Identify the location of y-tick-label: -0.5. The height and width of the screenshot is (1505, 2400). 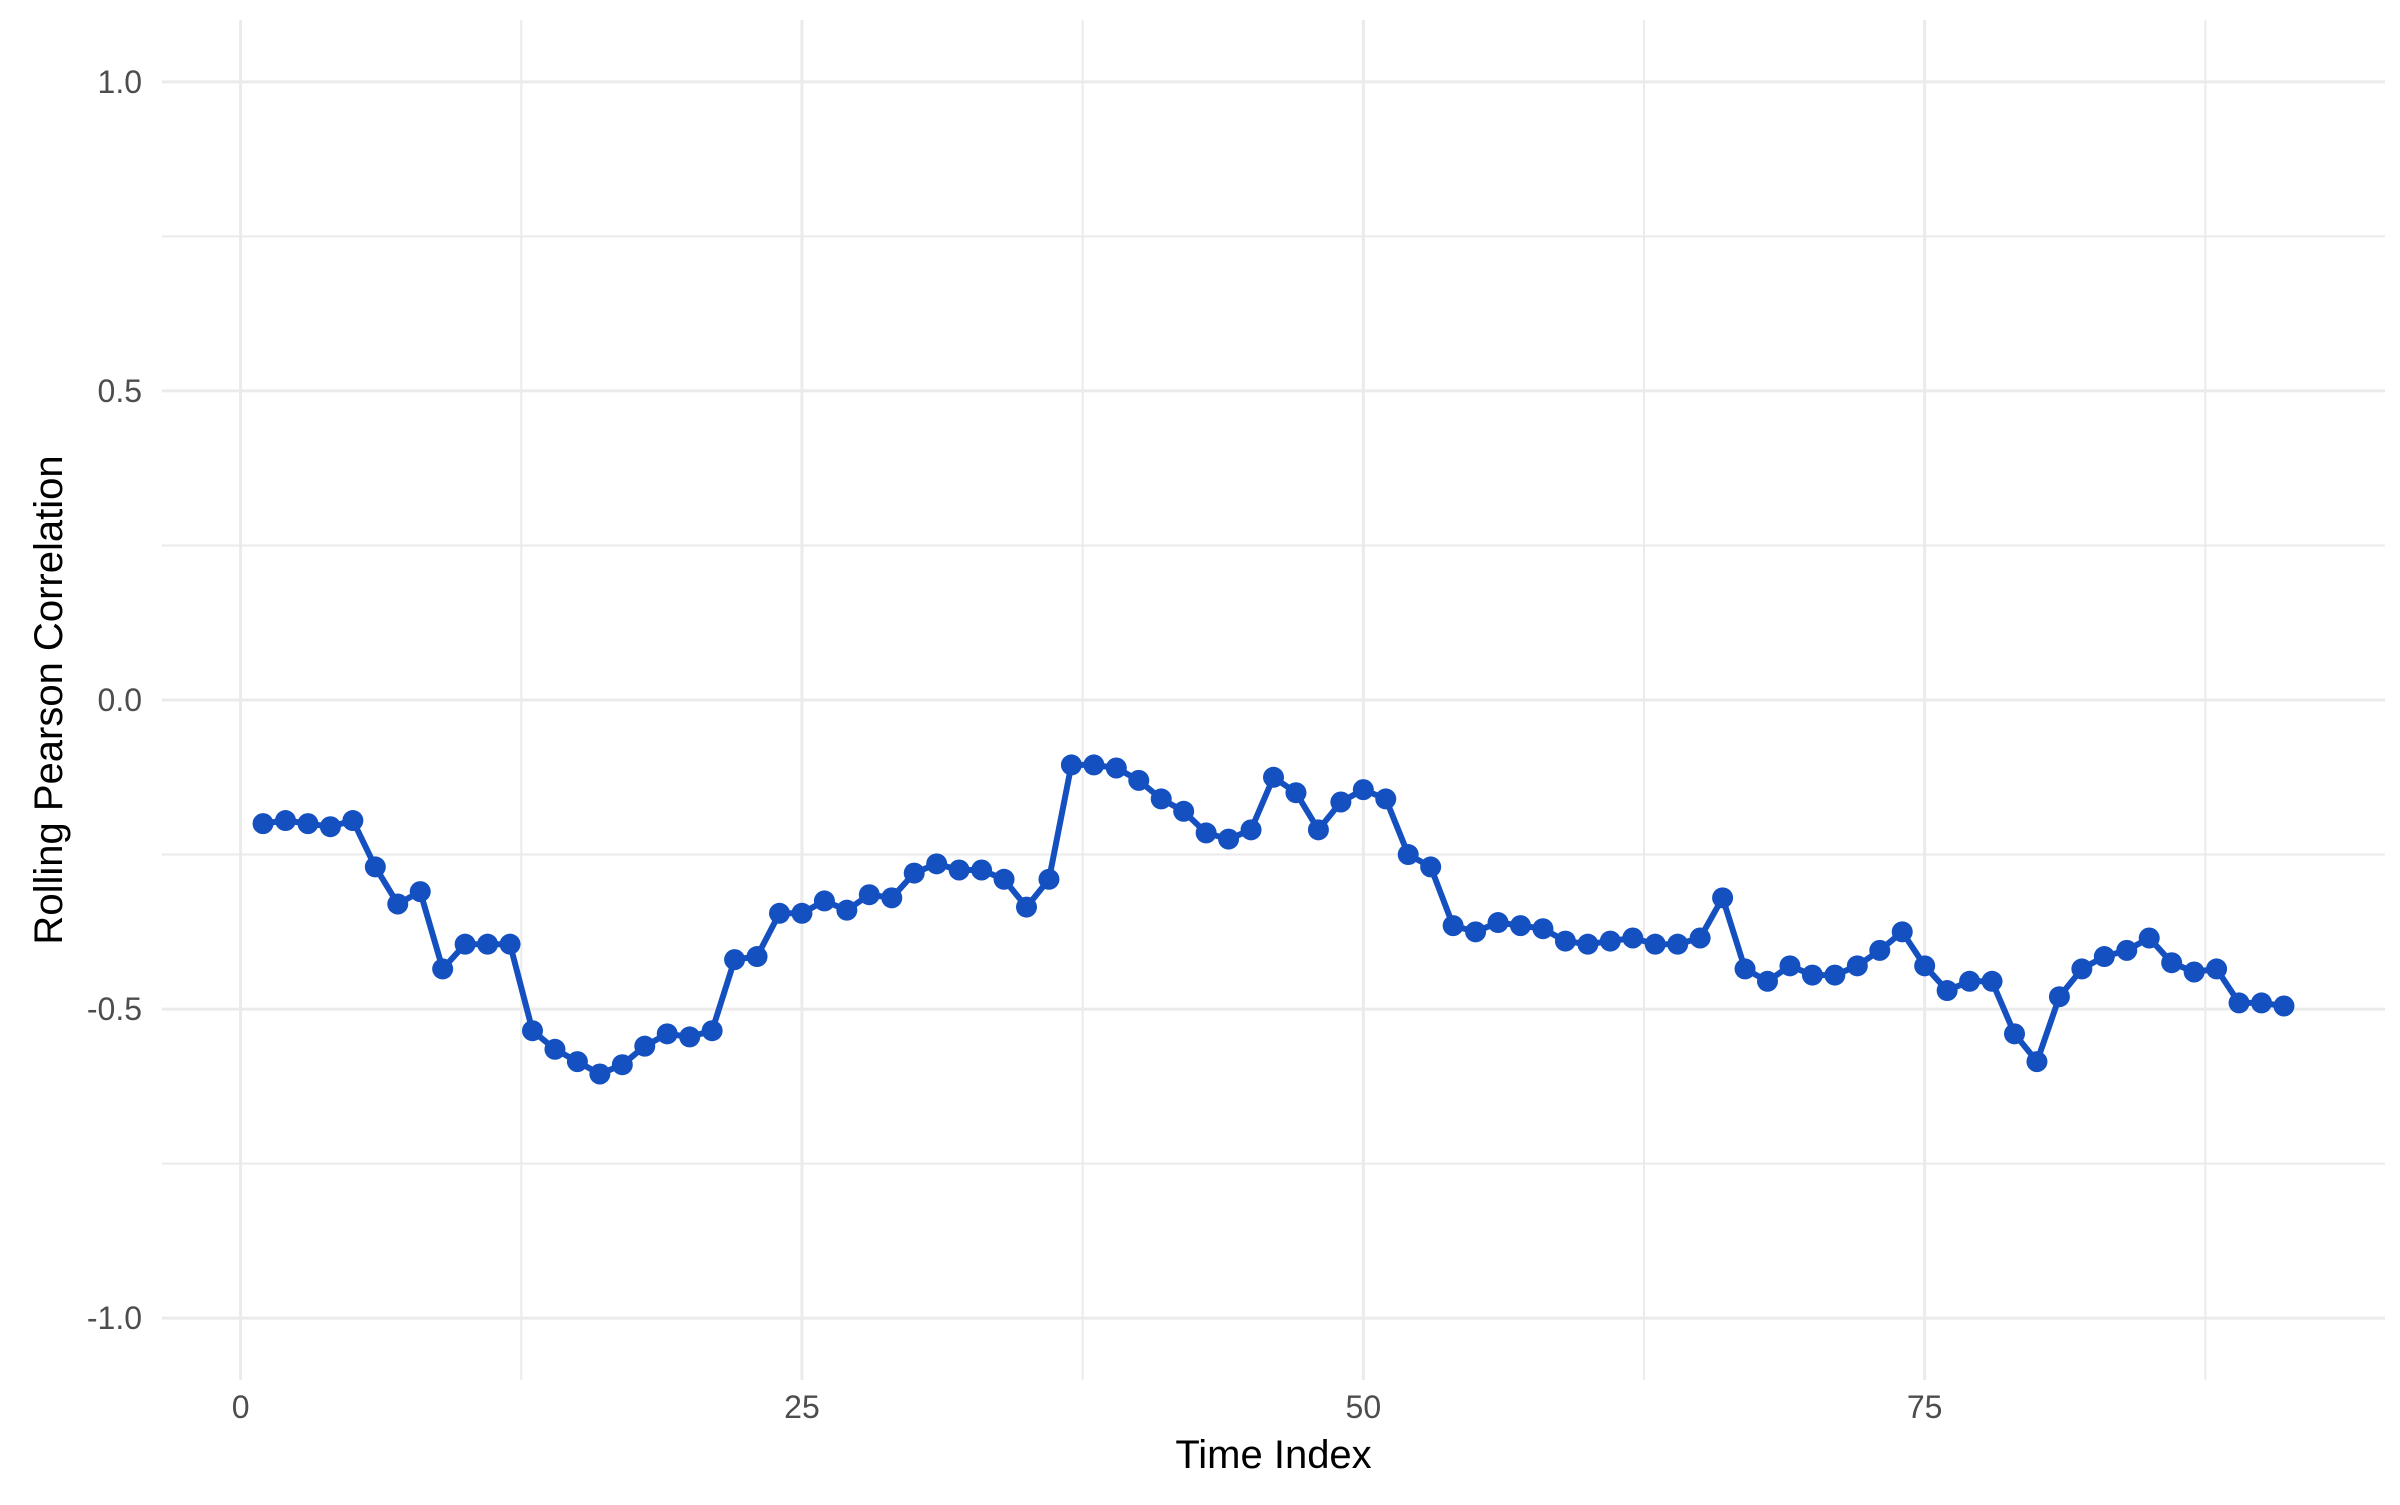
(114, 1009).